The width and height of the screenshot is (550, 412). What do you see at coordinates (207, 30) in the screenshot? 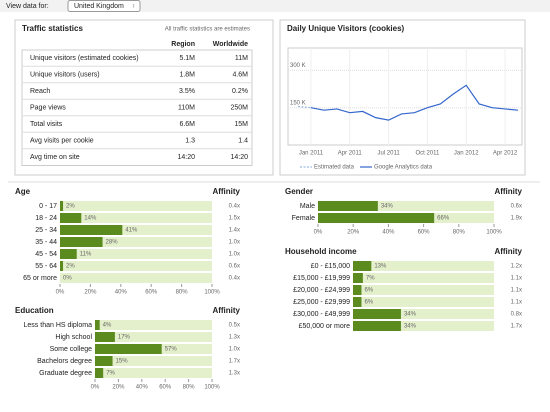
I see `table-note: All traffic statistics are estimates` at bounding box center [207, 30].